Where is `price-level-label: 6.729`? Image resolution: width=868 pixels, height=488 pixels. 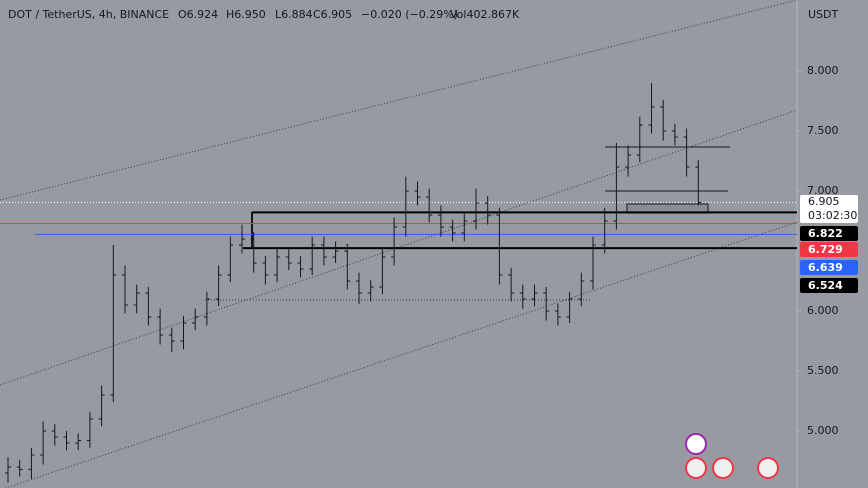 price-level-label: 6.729 is located at coordinates (825, 249).